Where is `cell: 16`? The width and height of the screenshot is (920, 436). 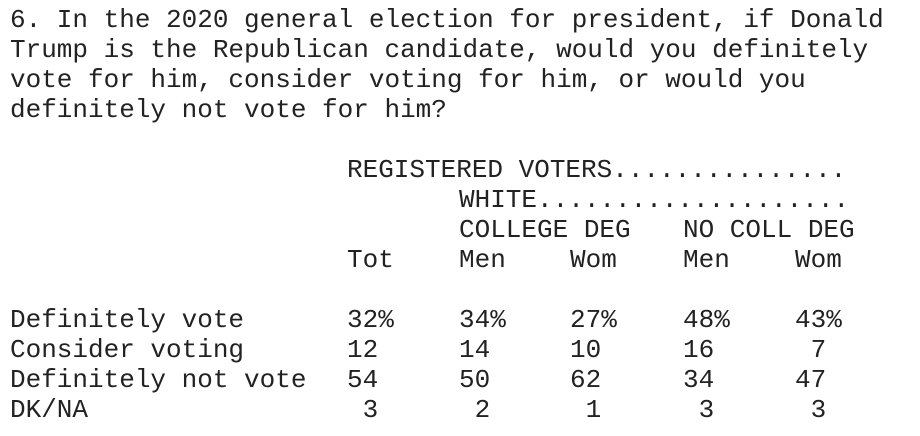 cell: 16 is located at coordinates (699, 350).